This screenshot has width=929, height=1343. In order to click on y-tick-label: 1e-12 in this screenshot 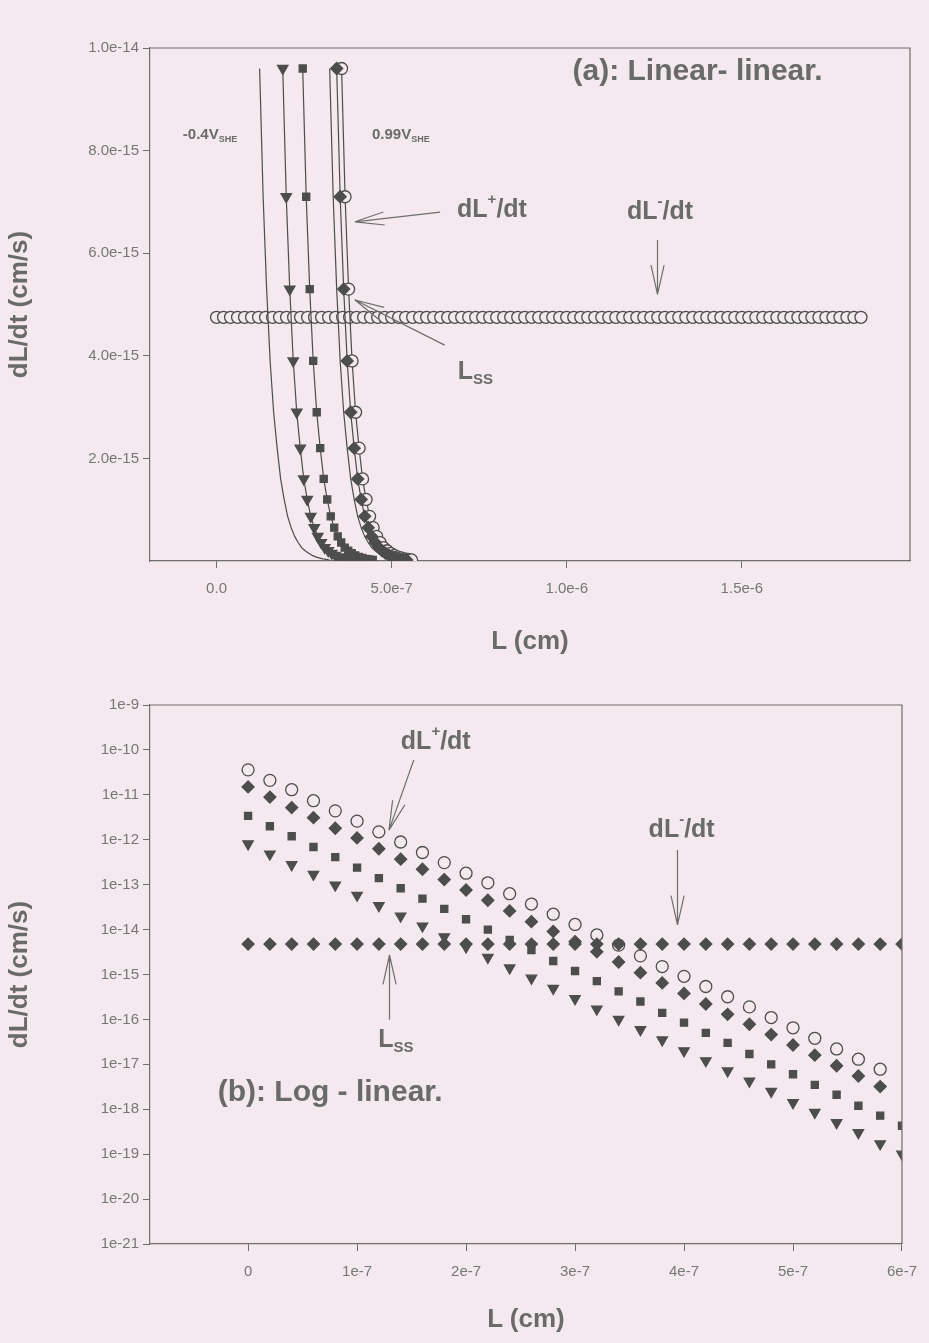, I will do `click(119, 838)`.